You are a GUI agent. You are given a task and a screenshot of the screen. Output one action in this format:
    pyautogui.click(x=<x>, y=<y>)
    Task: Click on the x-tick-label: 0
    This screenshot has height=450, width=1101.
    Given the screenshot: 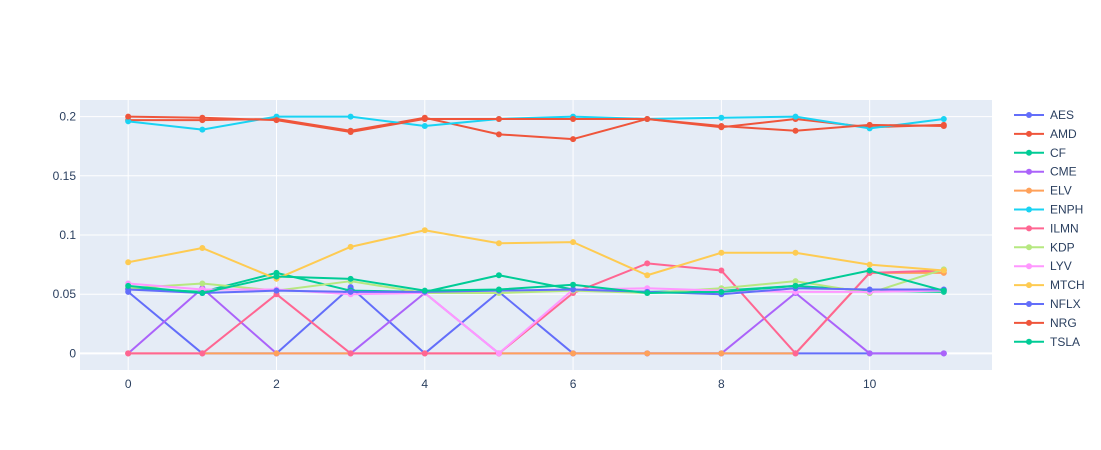 What is the action you would take?
    pyautogui.click(x=128, y=384)
    